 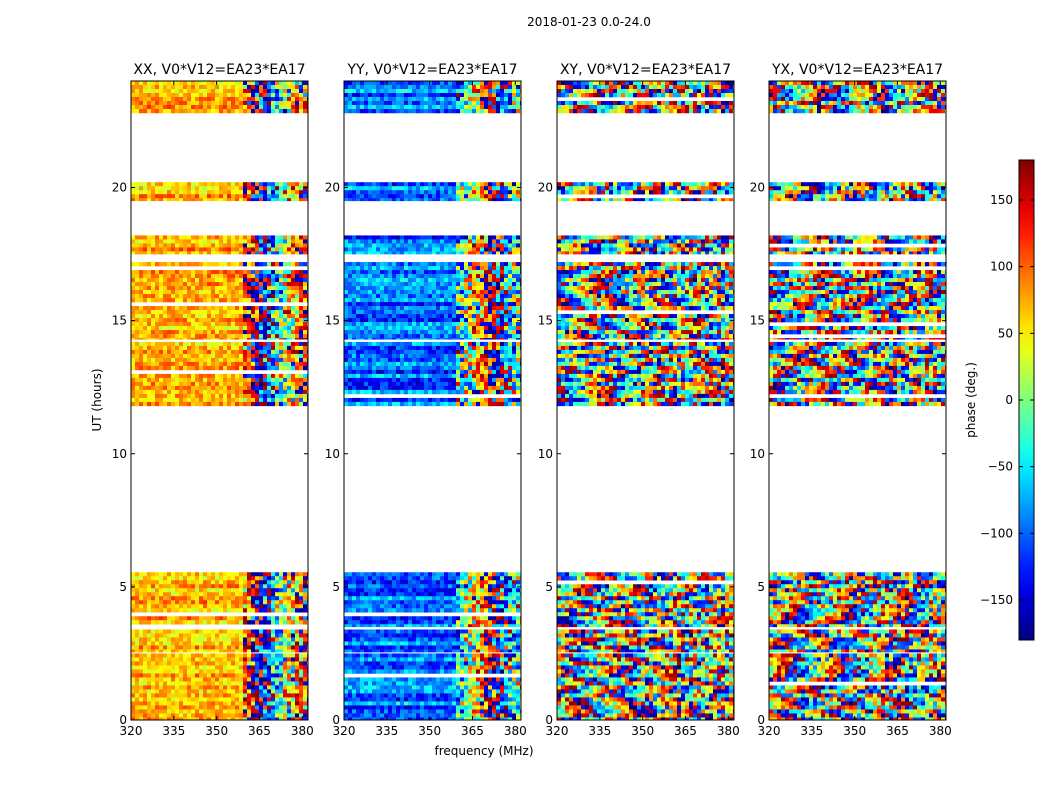 What do you see at coordinates (1001, 200) in the screenshot?
I see `colorbar-tick-label: 150` at bounding box center [1001, 200].